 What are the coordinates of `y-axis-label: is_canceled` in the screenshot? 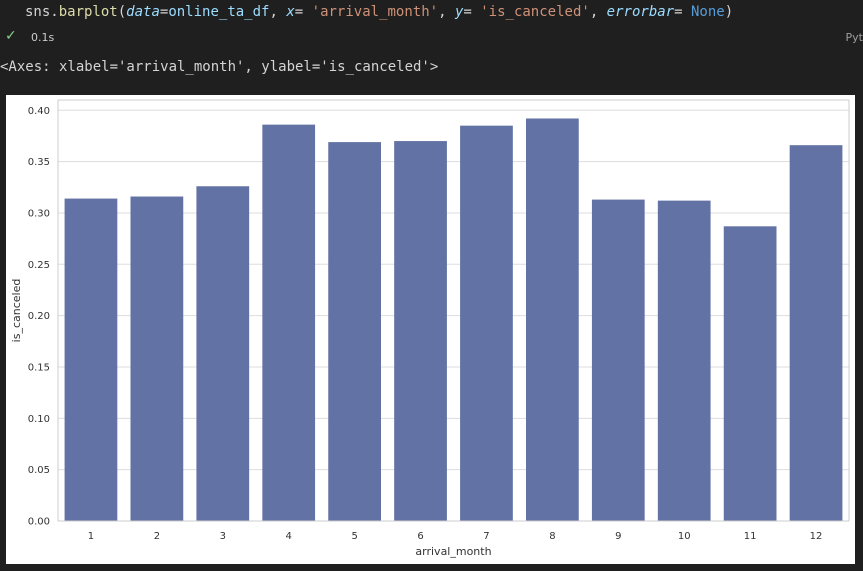 It's located at (16, 311).